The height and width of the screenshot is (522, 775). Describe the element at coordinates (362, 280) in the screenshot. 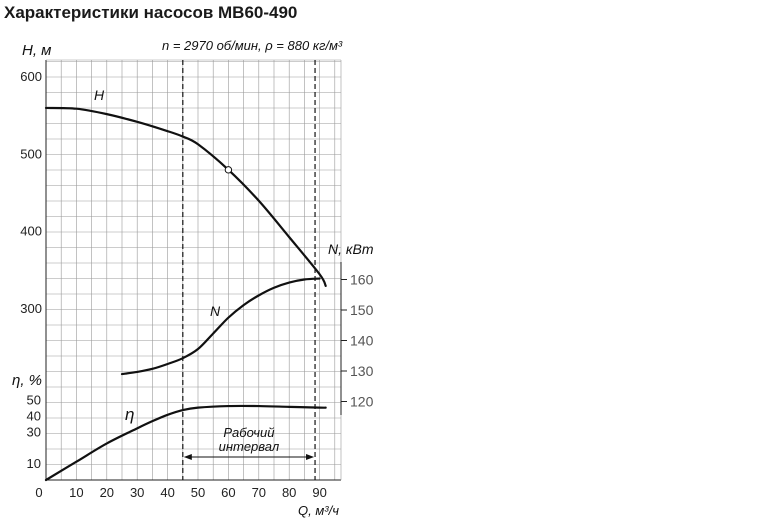

I see `power-tick-label: 160` at that location.